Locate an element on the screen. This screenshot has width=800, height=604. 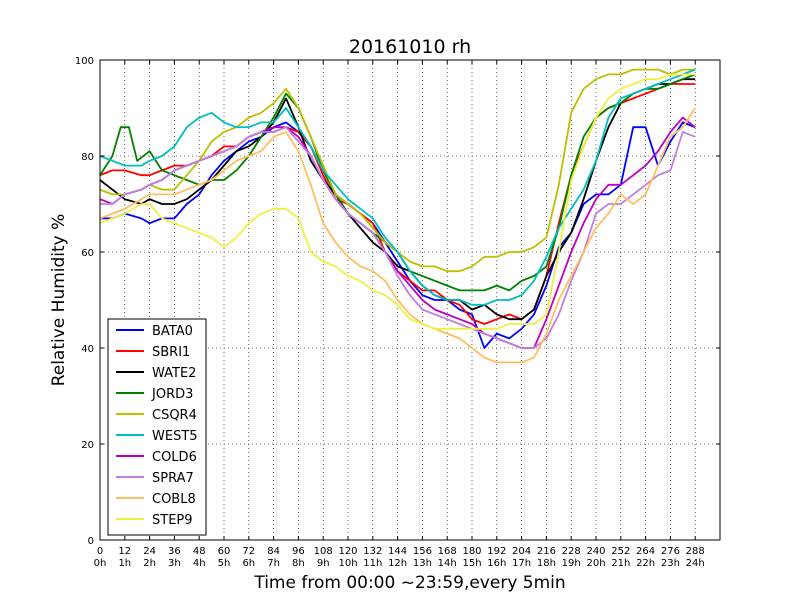
x-tick-sublabel: 6h is located at coordinates (248, 563).